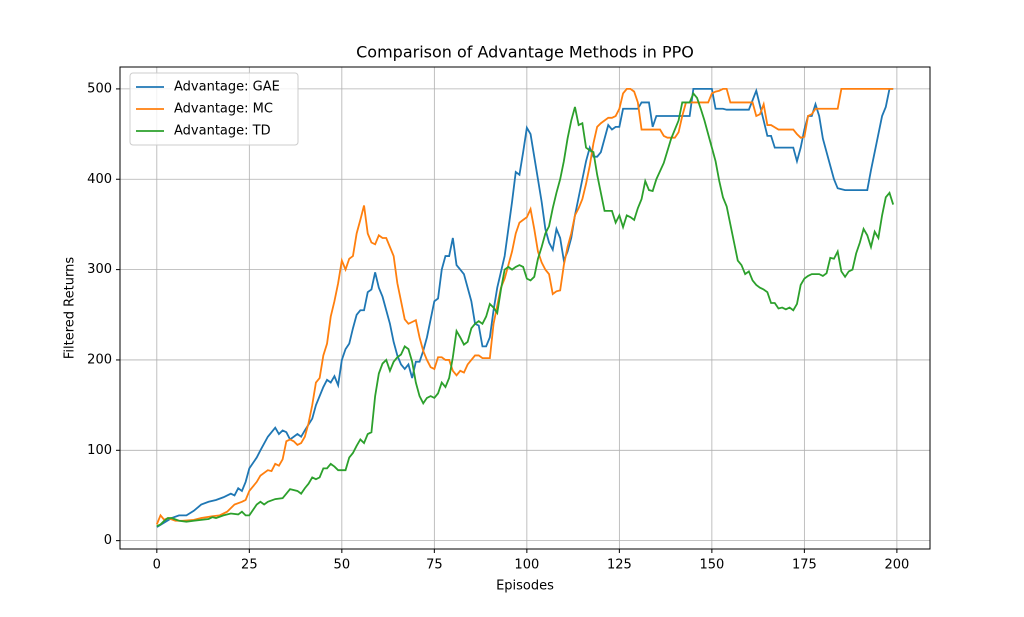  I want to click on y-tick-label: 100, so click(99, 450).